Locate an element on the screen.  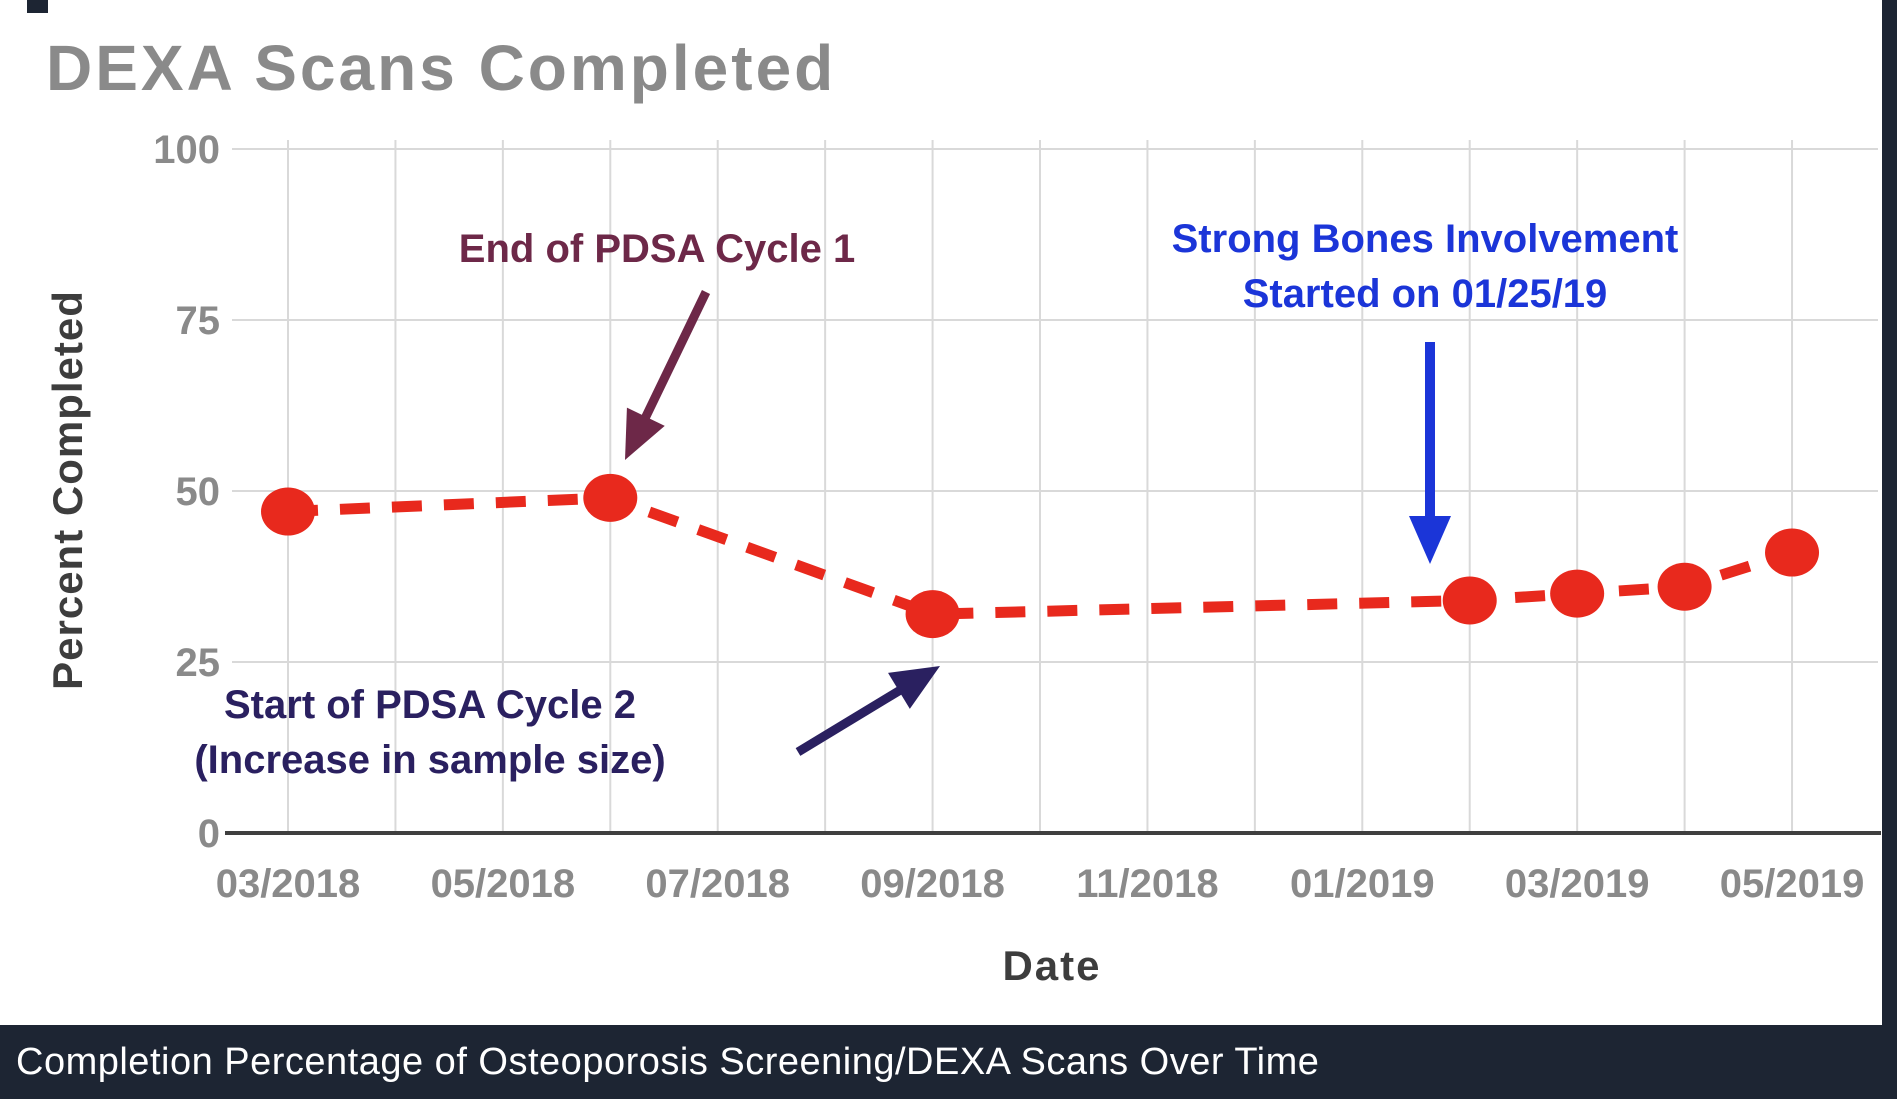
annotation-start-pdsa-cycle-2-arrow-head is located at coordinates (914, 687).